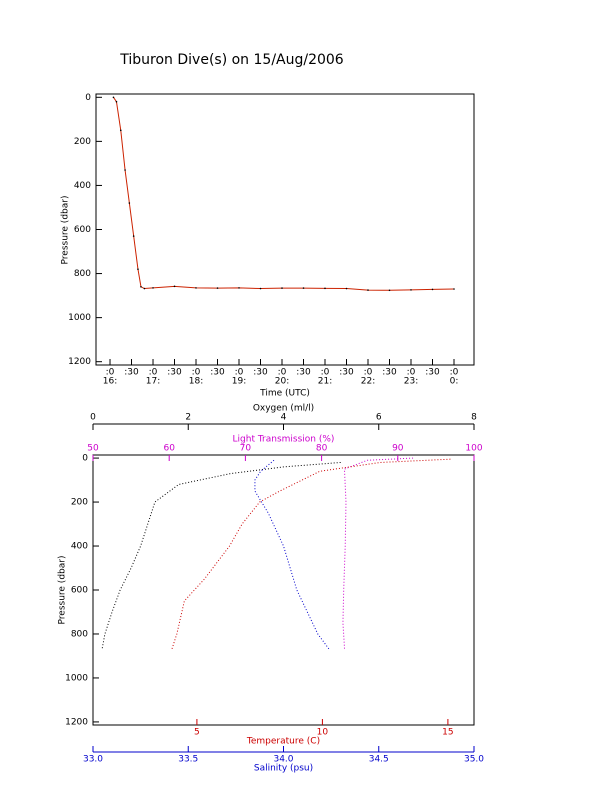 Image resolution: width=612 pixels, height=785 pixels. I want to click on chart-title: Tiburon Dive(s) on 15/Aug/2006, so click(231, 60).